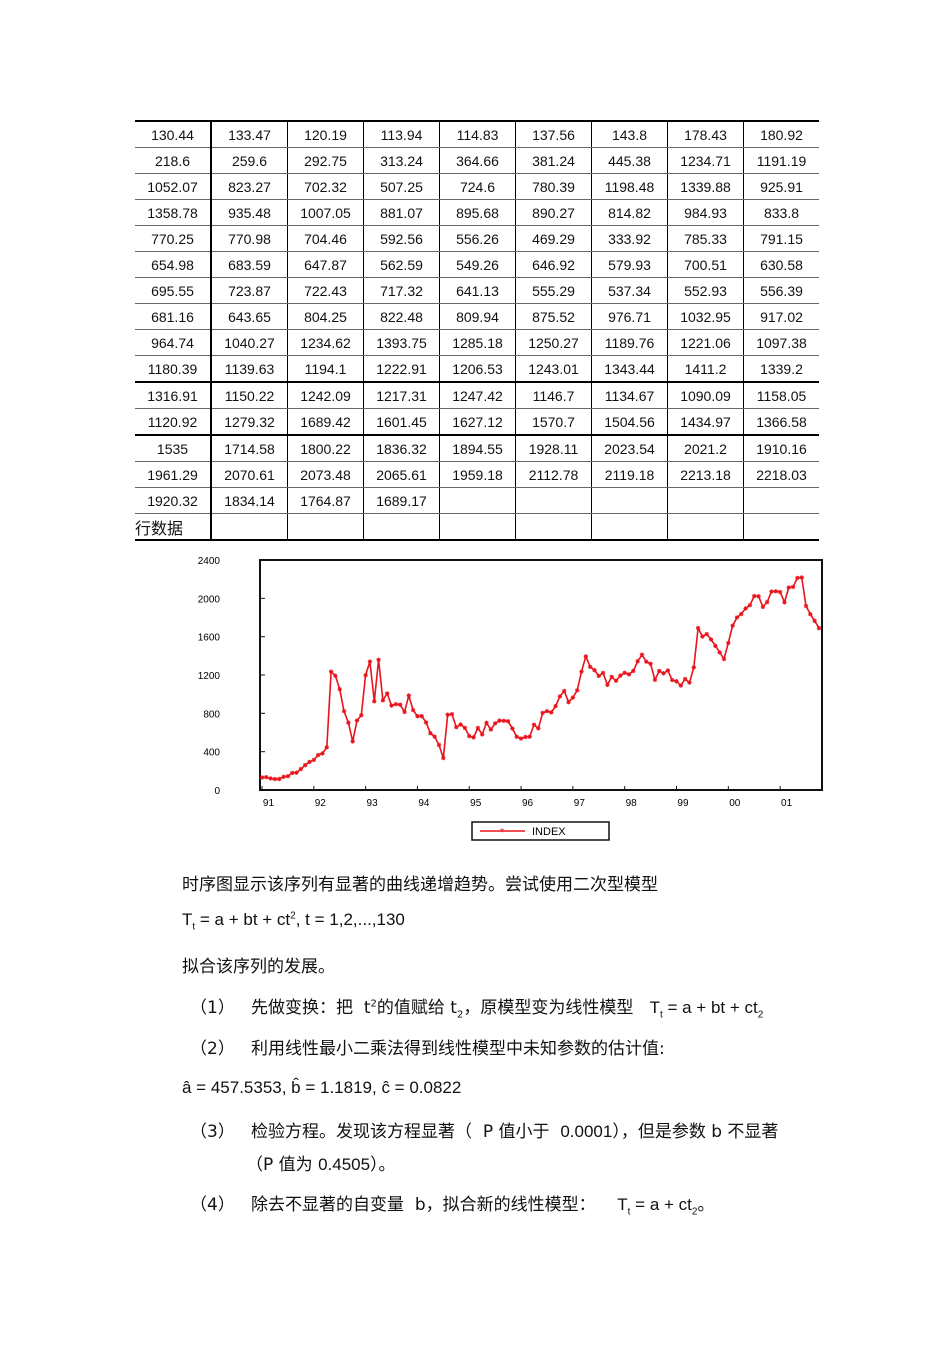  Describe the element at coordinates (401, 474) in the screenshot. I see `table-cell: 2065.61` at that location.